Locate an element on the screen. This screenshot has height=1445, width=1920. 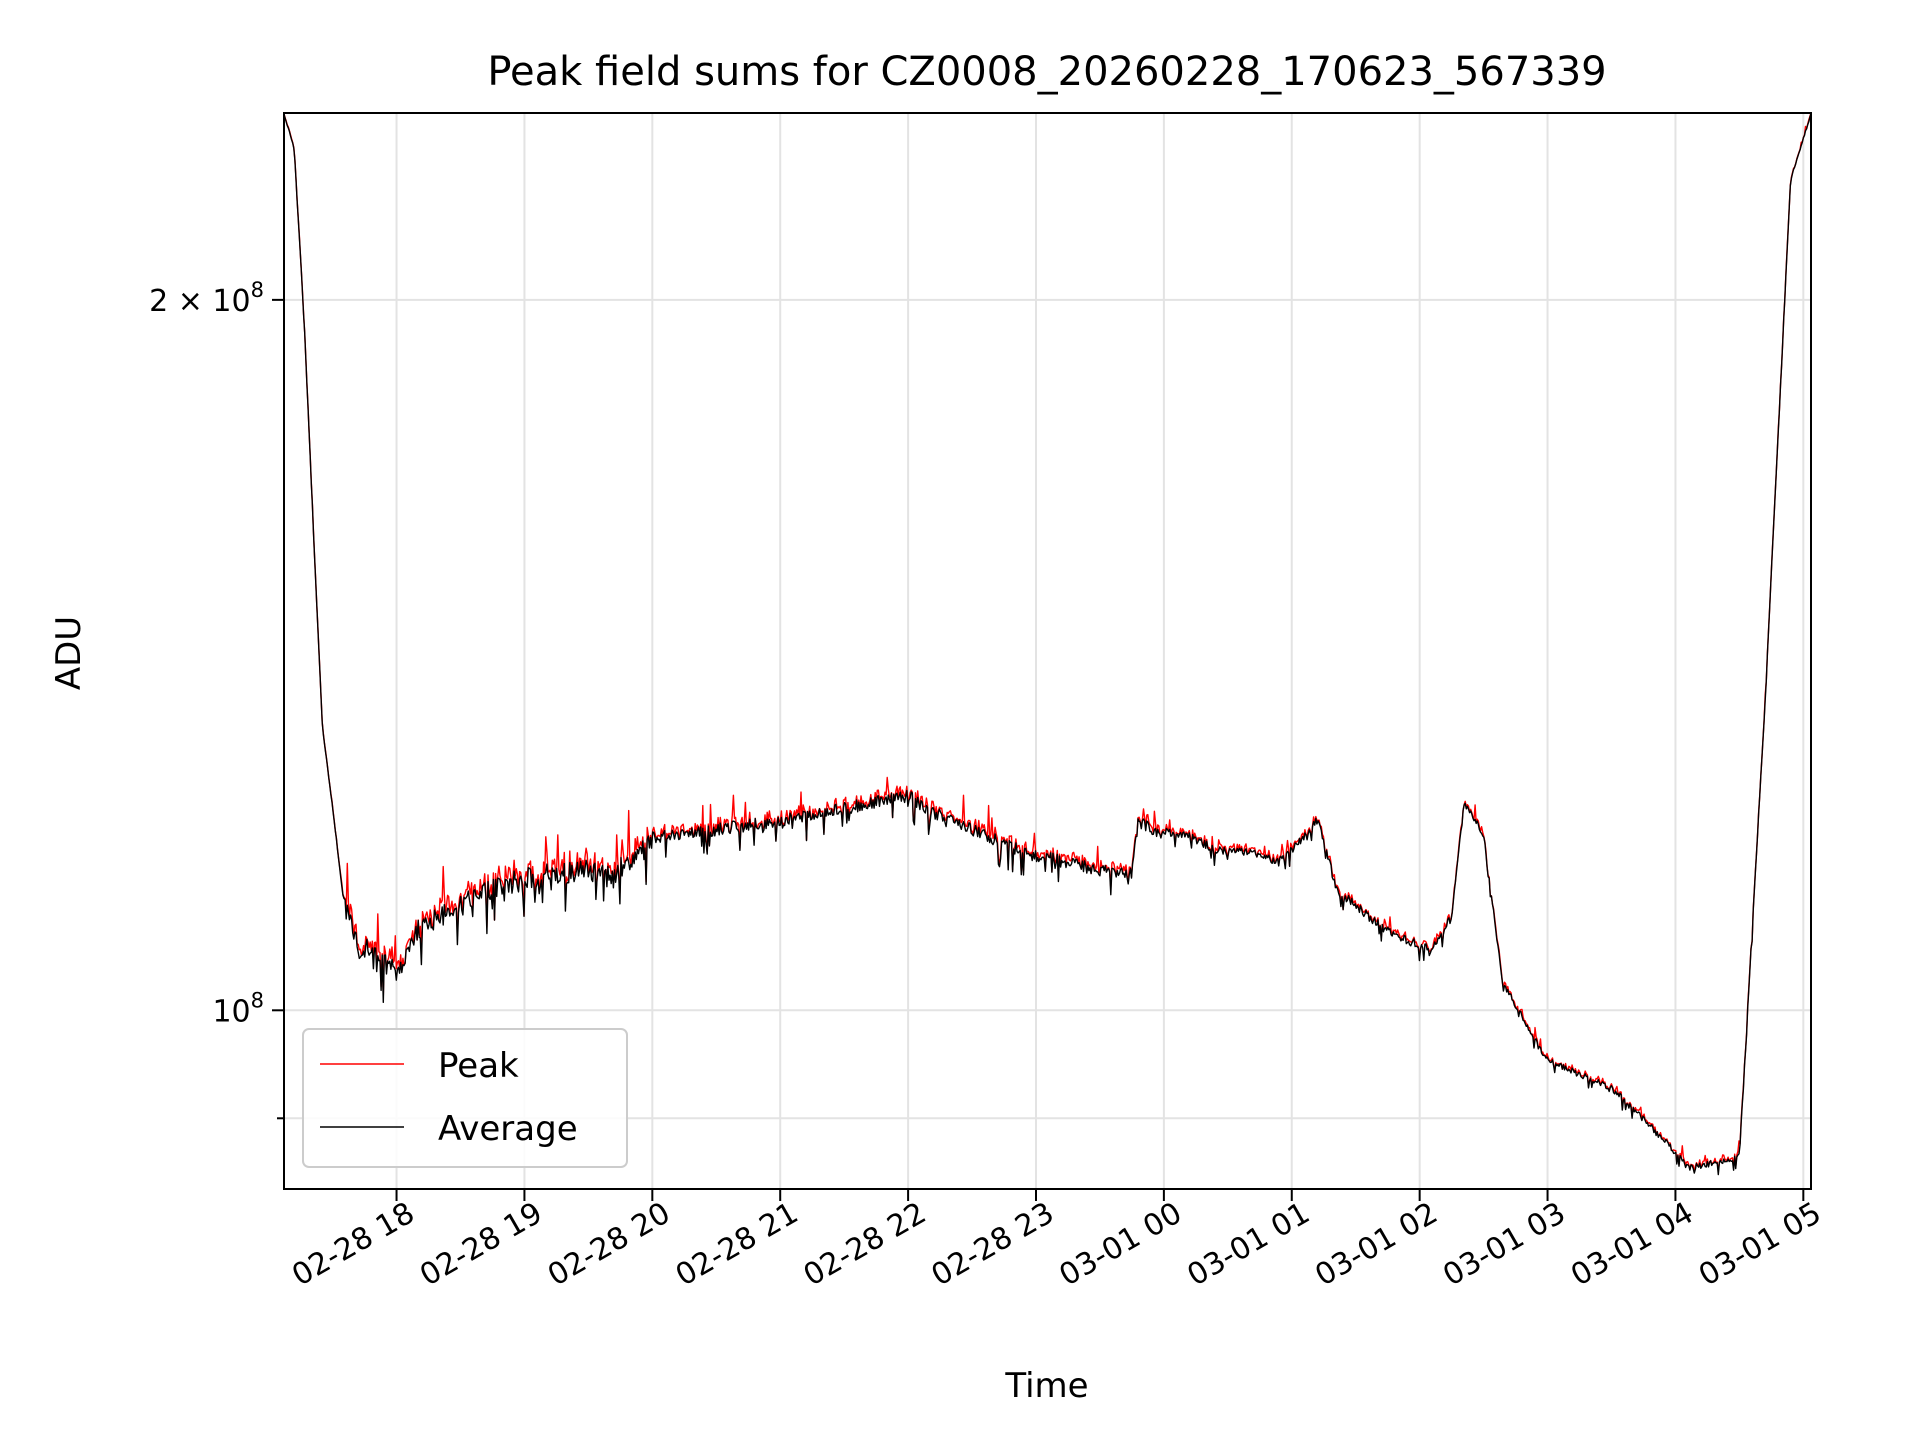
legend-label-peak: Peak is located at coordinates (478, 1066).